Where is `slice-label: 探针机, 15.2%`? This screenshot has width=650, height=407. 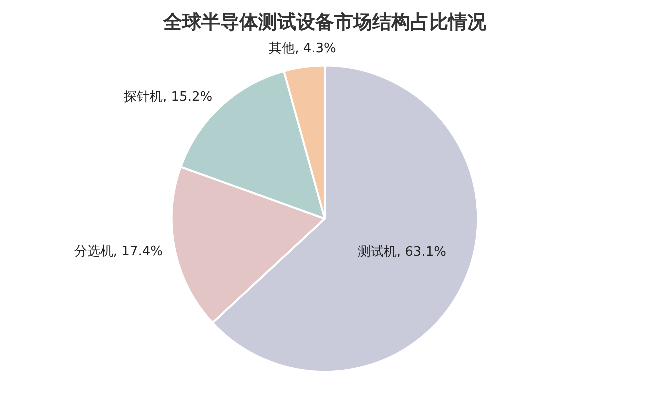 slice-label: 探针机, 15.2% is located at coordinates (168, 98).